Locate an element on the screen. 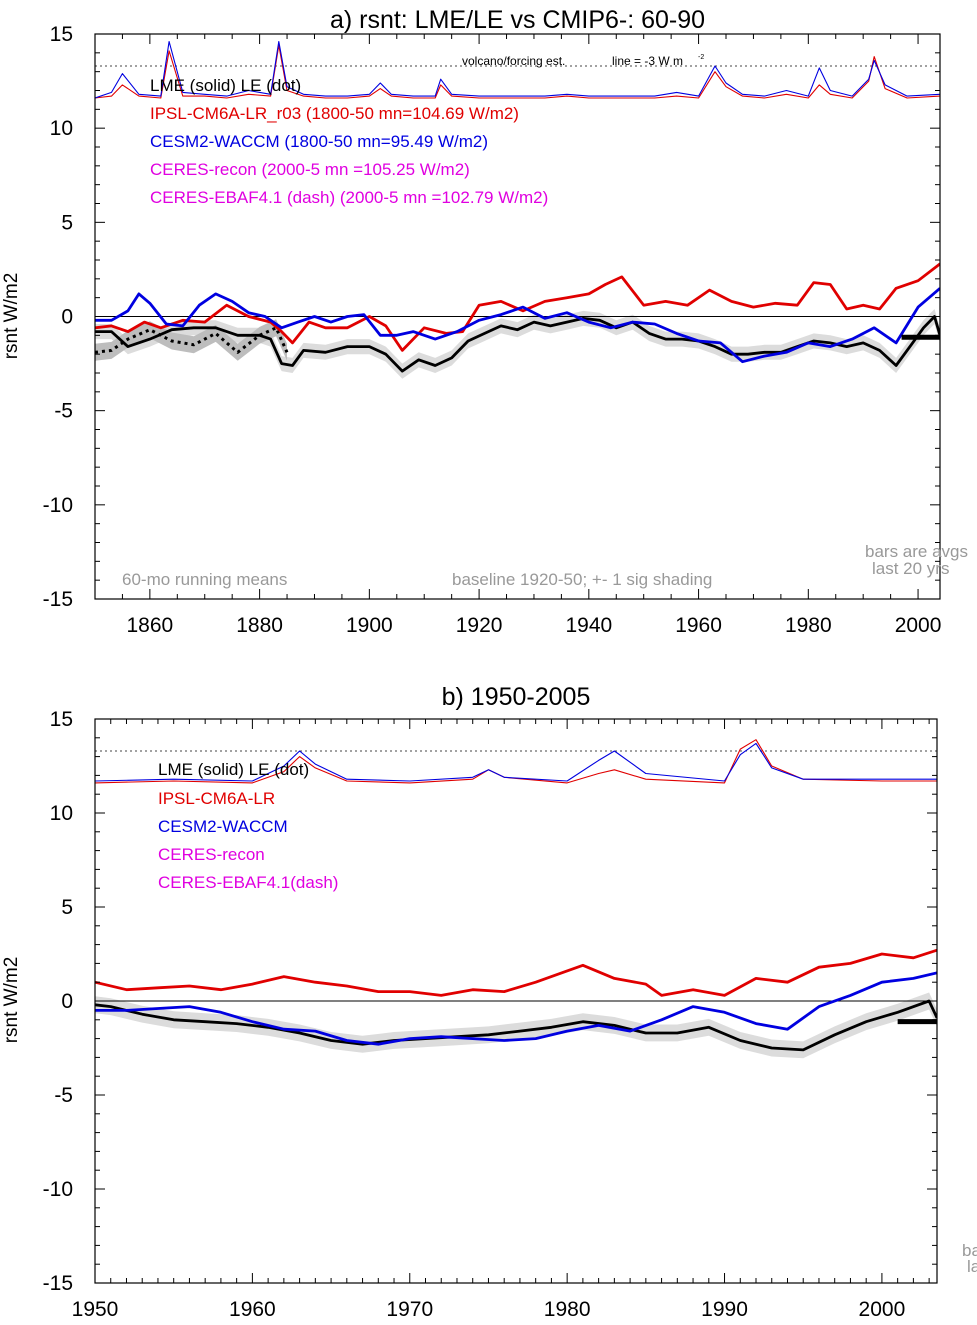 The image size is (977, 1325). y-tick-label-a: 5 is located at coordinates (67, 222).